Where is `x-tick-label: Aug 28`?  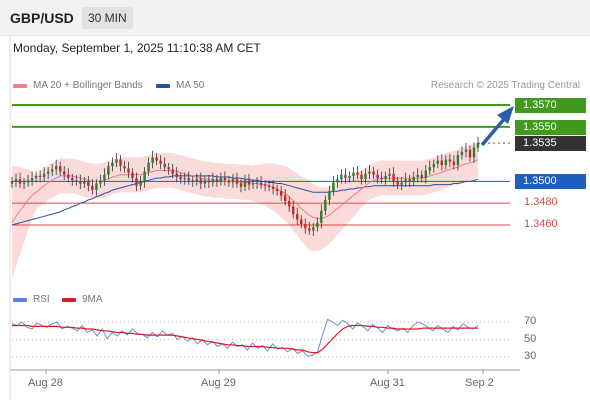 x-tick-label: Aug 28 is located at coordinates (45, 383).